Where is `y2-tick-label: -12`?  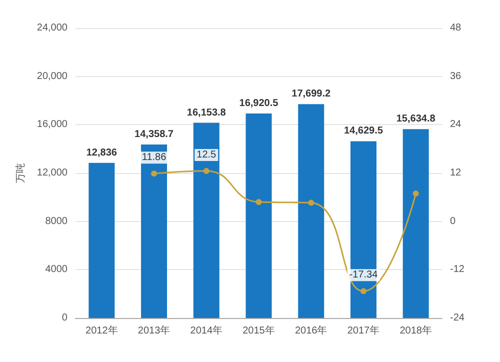 y2-tick-label: -12 is located at coordinates (457, 270).